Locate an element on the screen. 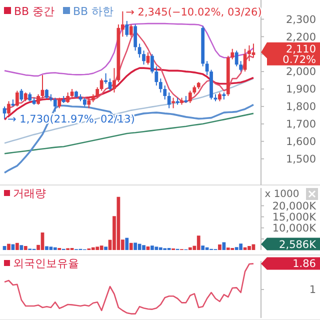 This screenshot has width=320, height=320. y-tick-label: 1,800 is located at coordinates (301, 107).